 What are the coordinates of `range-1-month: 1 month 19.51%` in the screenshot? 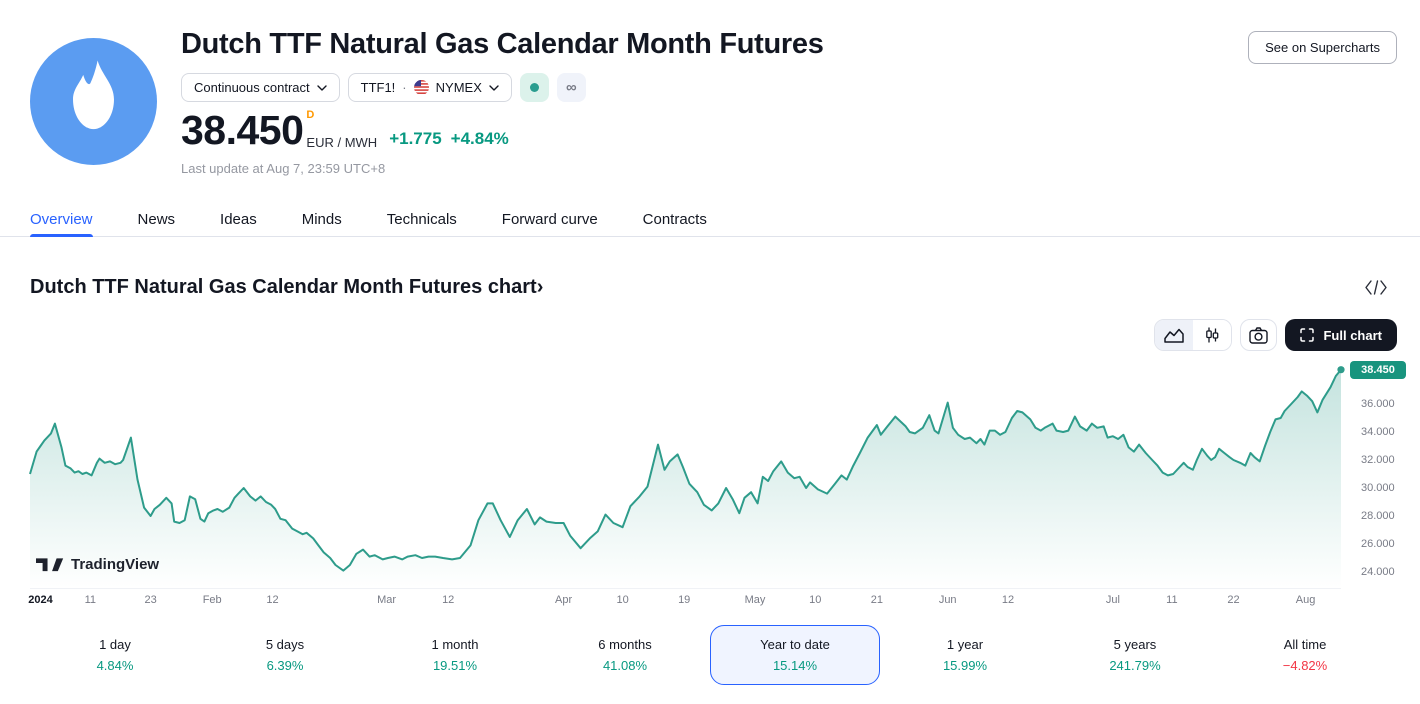 It's located at (455, 655).